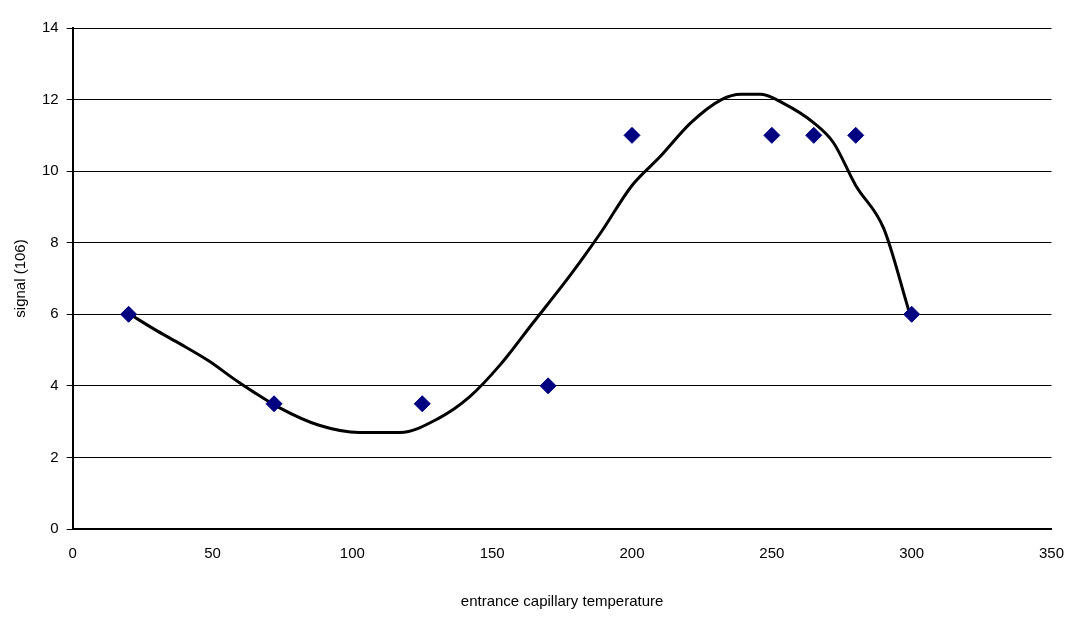 The height and width of the screenshot is (623, 1082). Describe the element at coordinates (772, 553) in the screenshot. I see `x-tick-label: 250` at that location.